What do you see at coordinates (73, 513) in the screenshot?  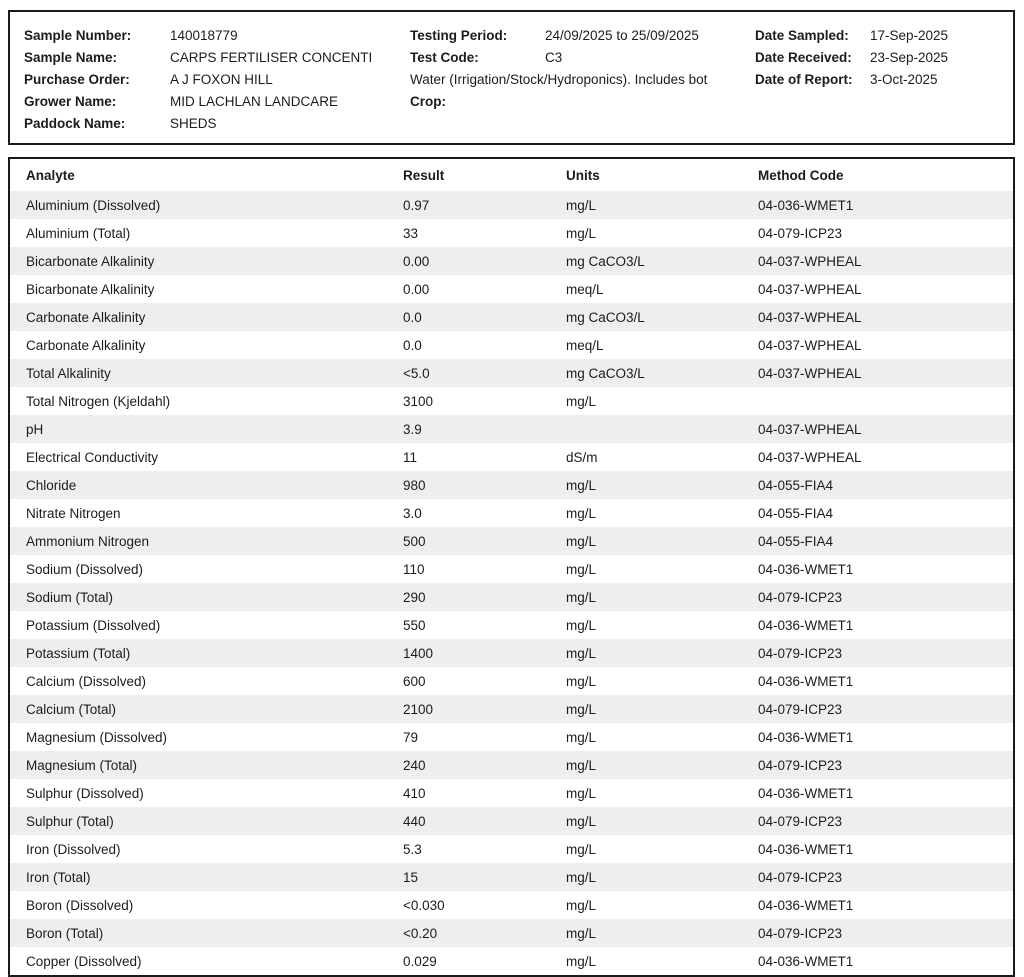 I see `analyte-cell: Nitrate Nitrogen` at bounding box center [73, 513].